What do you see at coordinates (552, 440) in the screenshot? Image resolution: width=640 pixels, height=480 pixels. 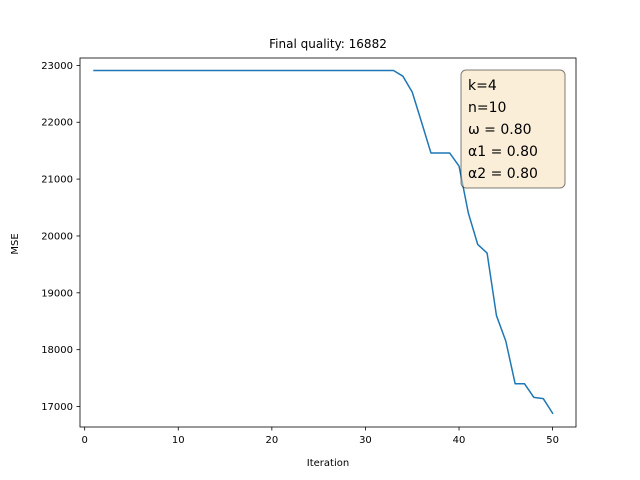 I see `x-tick-label: 50` at bounding box center [552, 440].